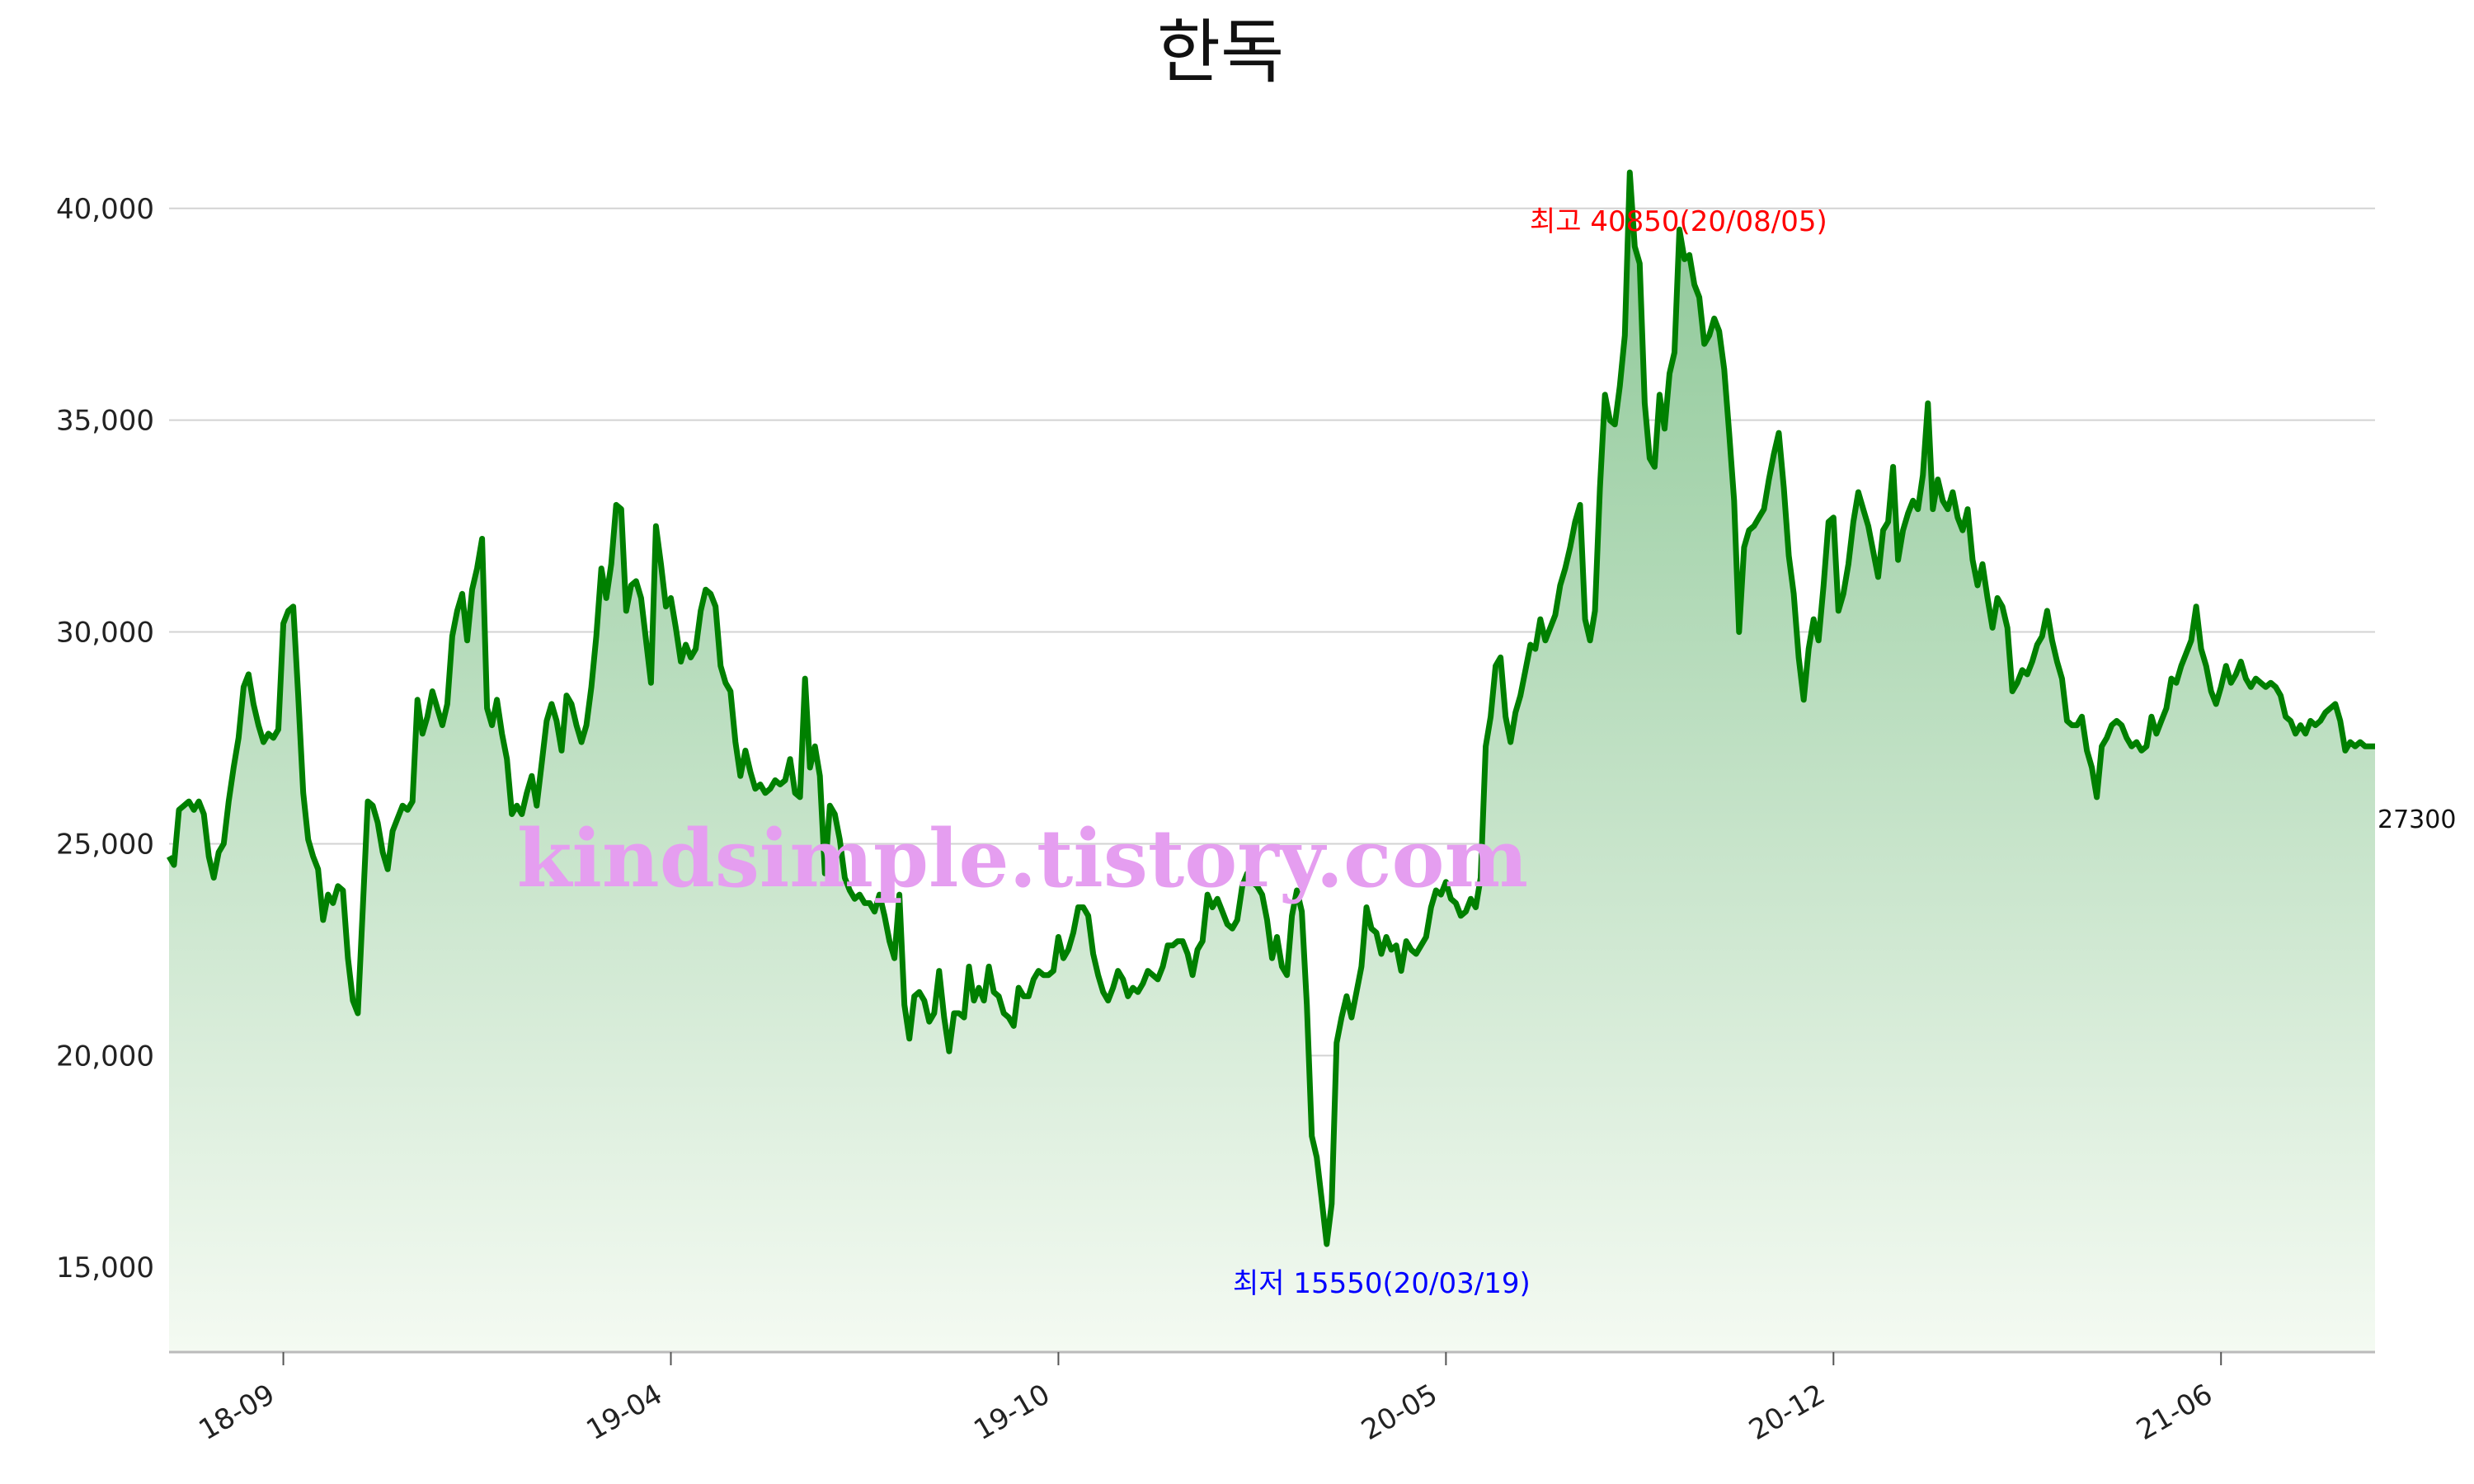  Describe the element at coordinates (105, 421) in the screenshot. I see `y-tick-label: 35,000` at that location.